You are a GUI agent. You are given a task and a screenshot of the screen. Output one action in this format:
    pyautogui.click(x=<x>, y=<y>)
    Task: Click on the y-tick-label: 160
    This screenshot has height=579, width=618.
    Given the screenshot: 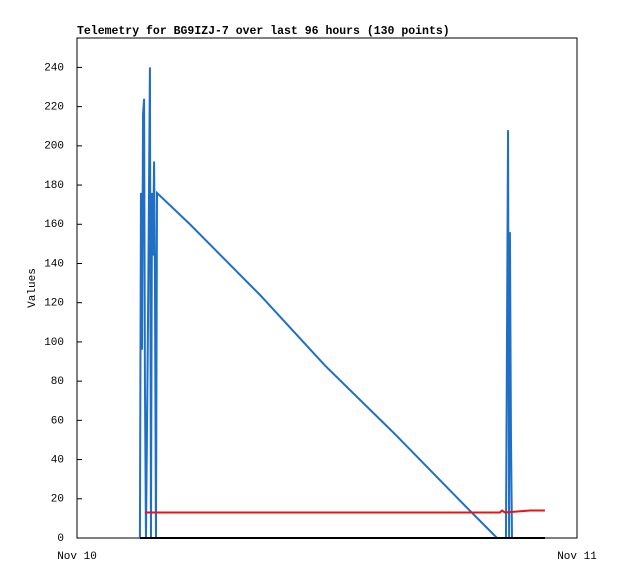 What is the action you would take?
    pyautogui.click(x=54, y=225)
    